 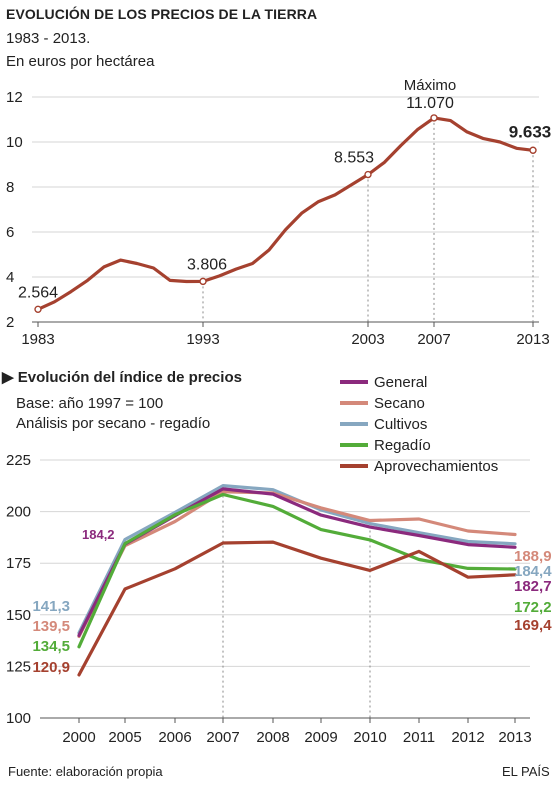 I want to click on index-base-note: Base: año 1997 = 100, so click(x=90, y=403).